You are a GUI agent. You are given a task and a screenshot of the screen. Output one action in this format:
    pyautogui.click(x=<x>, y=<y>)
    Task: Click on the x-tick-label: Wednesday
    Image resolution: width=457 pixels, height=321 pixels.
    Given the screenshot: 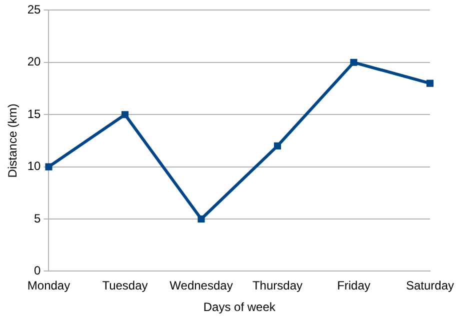 What is the action you would take?
    pyautogui.click(x=201, y=285)
    